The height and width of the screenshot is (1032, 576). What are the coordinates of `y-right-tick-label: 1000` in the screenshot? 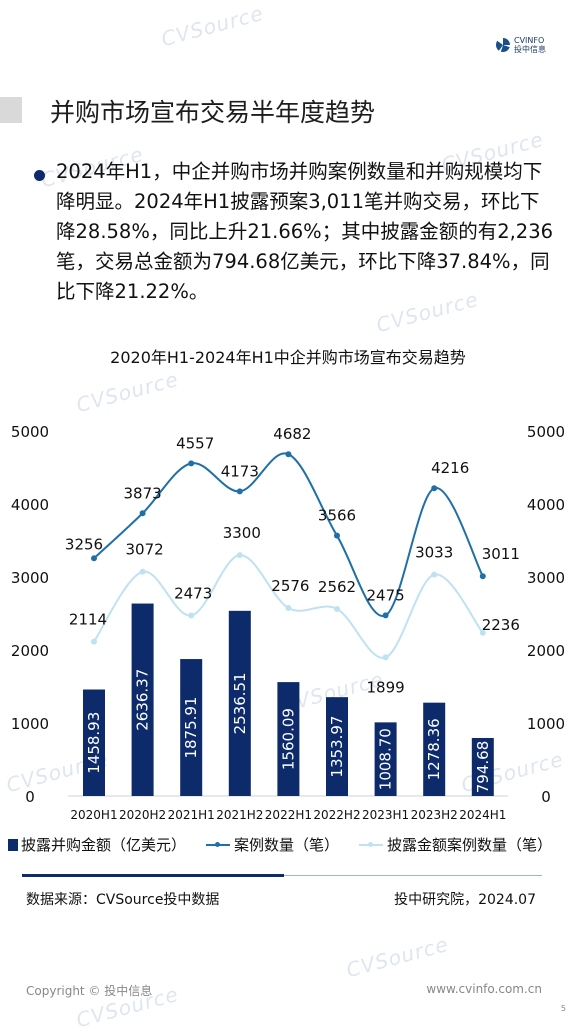 It's located at (546, 724).